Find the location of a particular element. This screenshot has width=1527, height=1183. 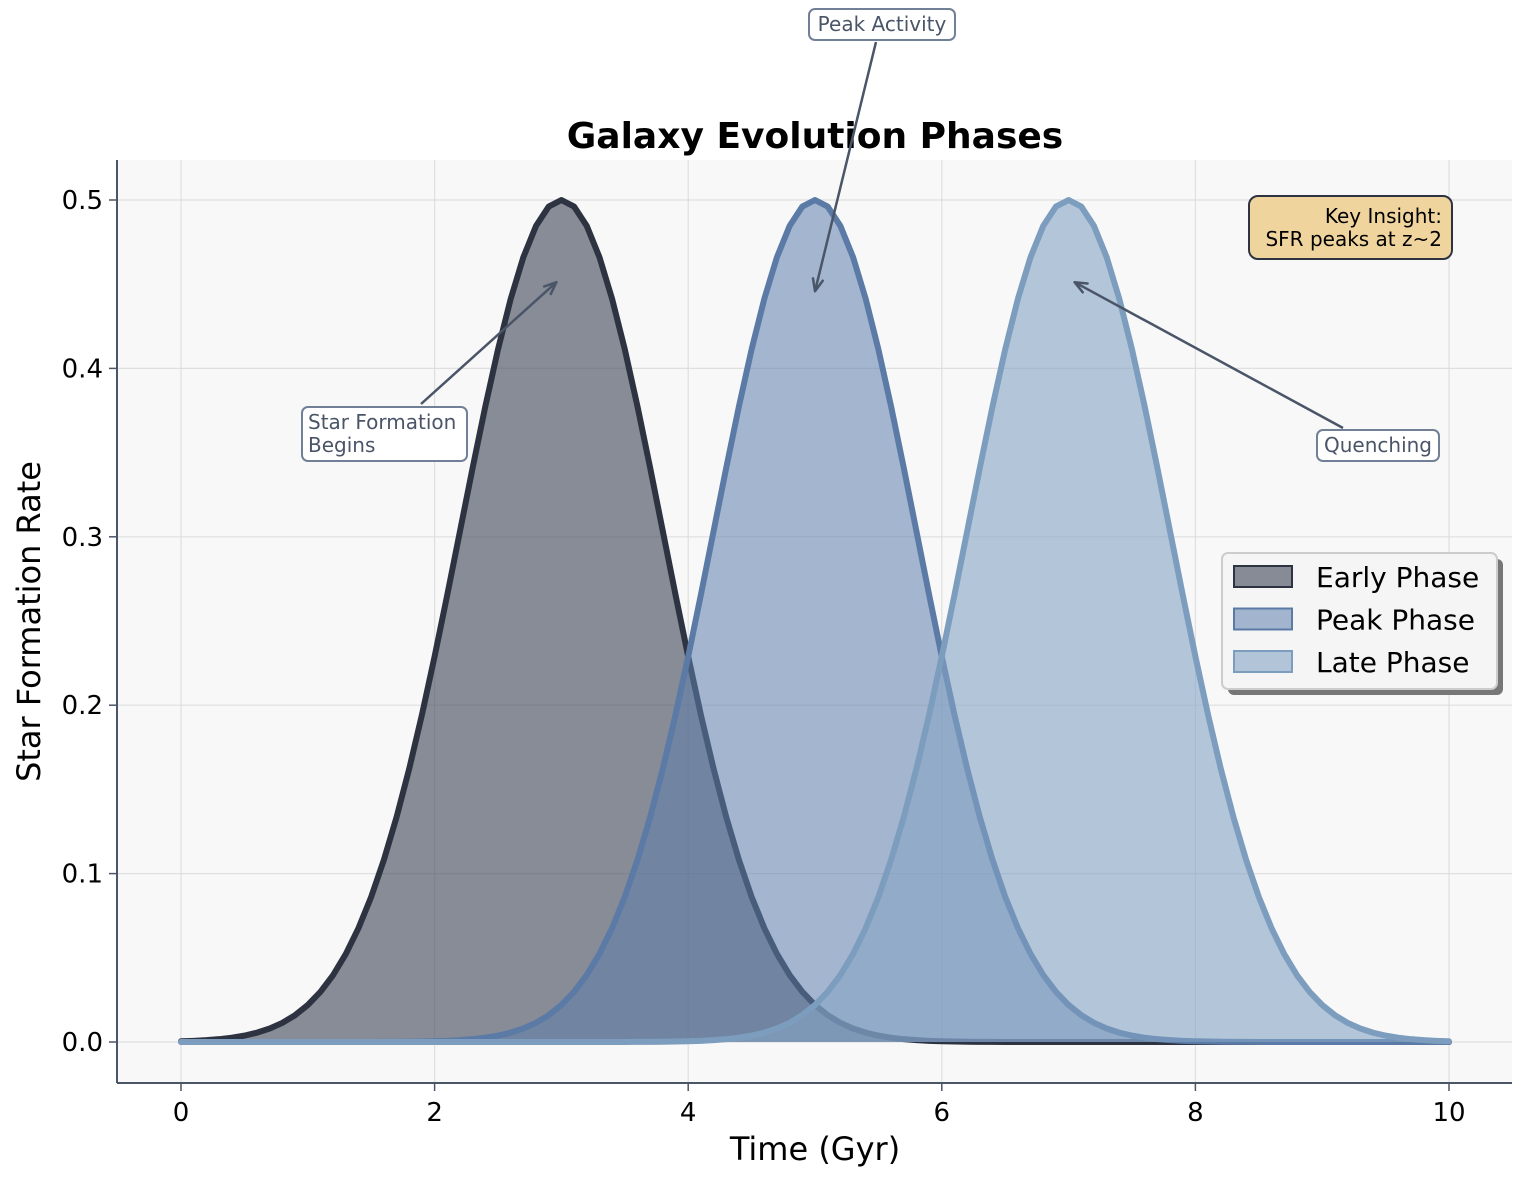

annotation-arrow-3-head is located at coordinates (1081, 287).